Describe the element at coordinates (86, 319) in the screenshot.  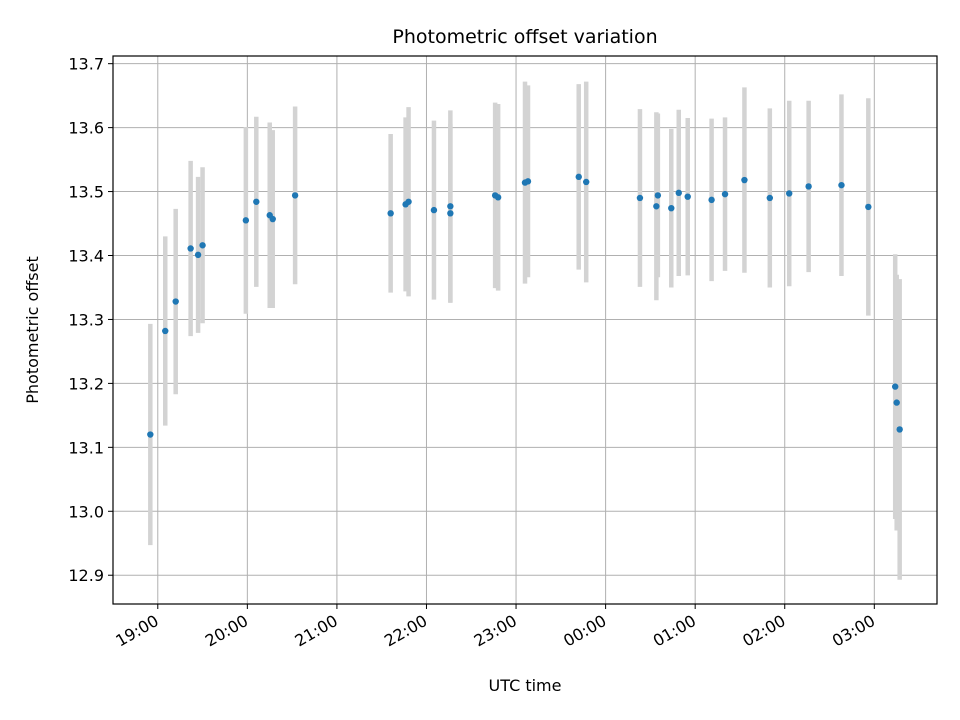
I see `y-tick-label: 13.3` at that location.